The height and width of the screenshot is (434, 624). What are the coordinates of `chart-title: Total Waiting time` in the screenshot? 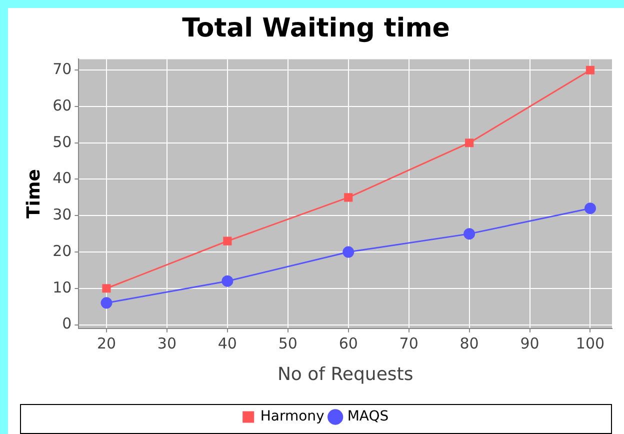 It's located at (316, 28).